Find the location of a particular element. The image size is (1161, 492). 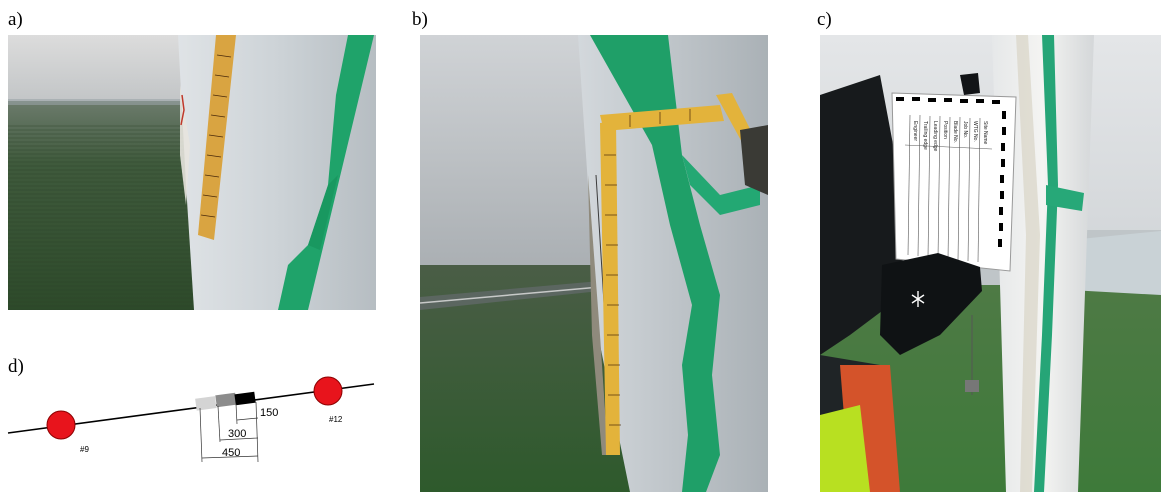

zone-dark is located at coordinates (245, 398).